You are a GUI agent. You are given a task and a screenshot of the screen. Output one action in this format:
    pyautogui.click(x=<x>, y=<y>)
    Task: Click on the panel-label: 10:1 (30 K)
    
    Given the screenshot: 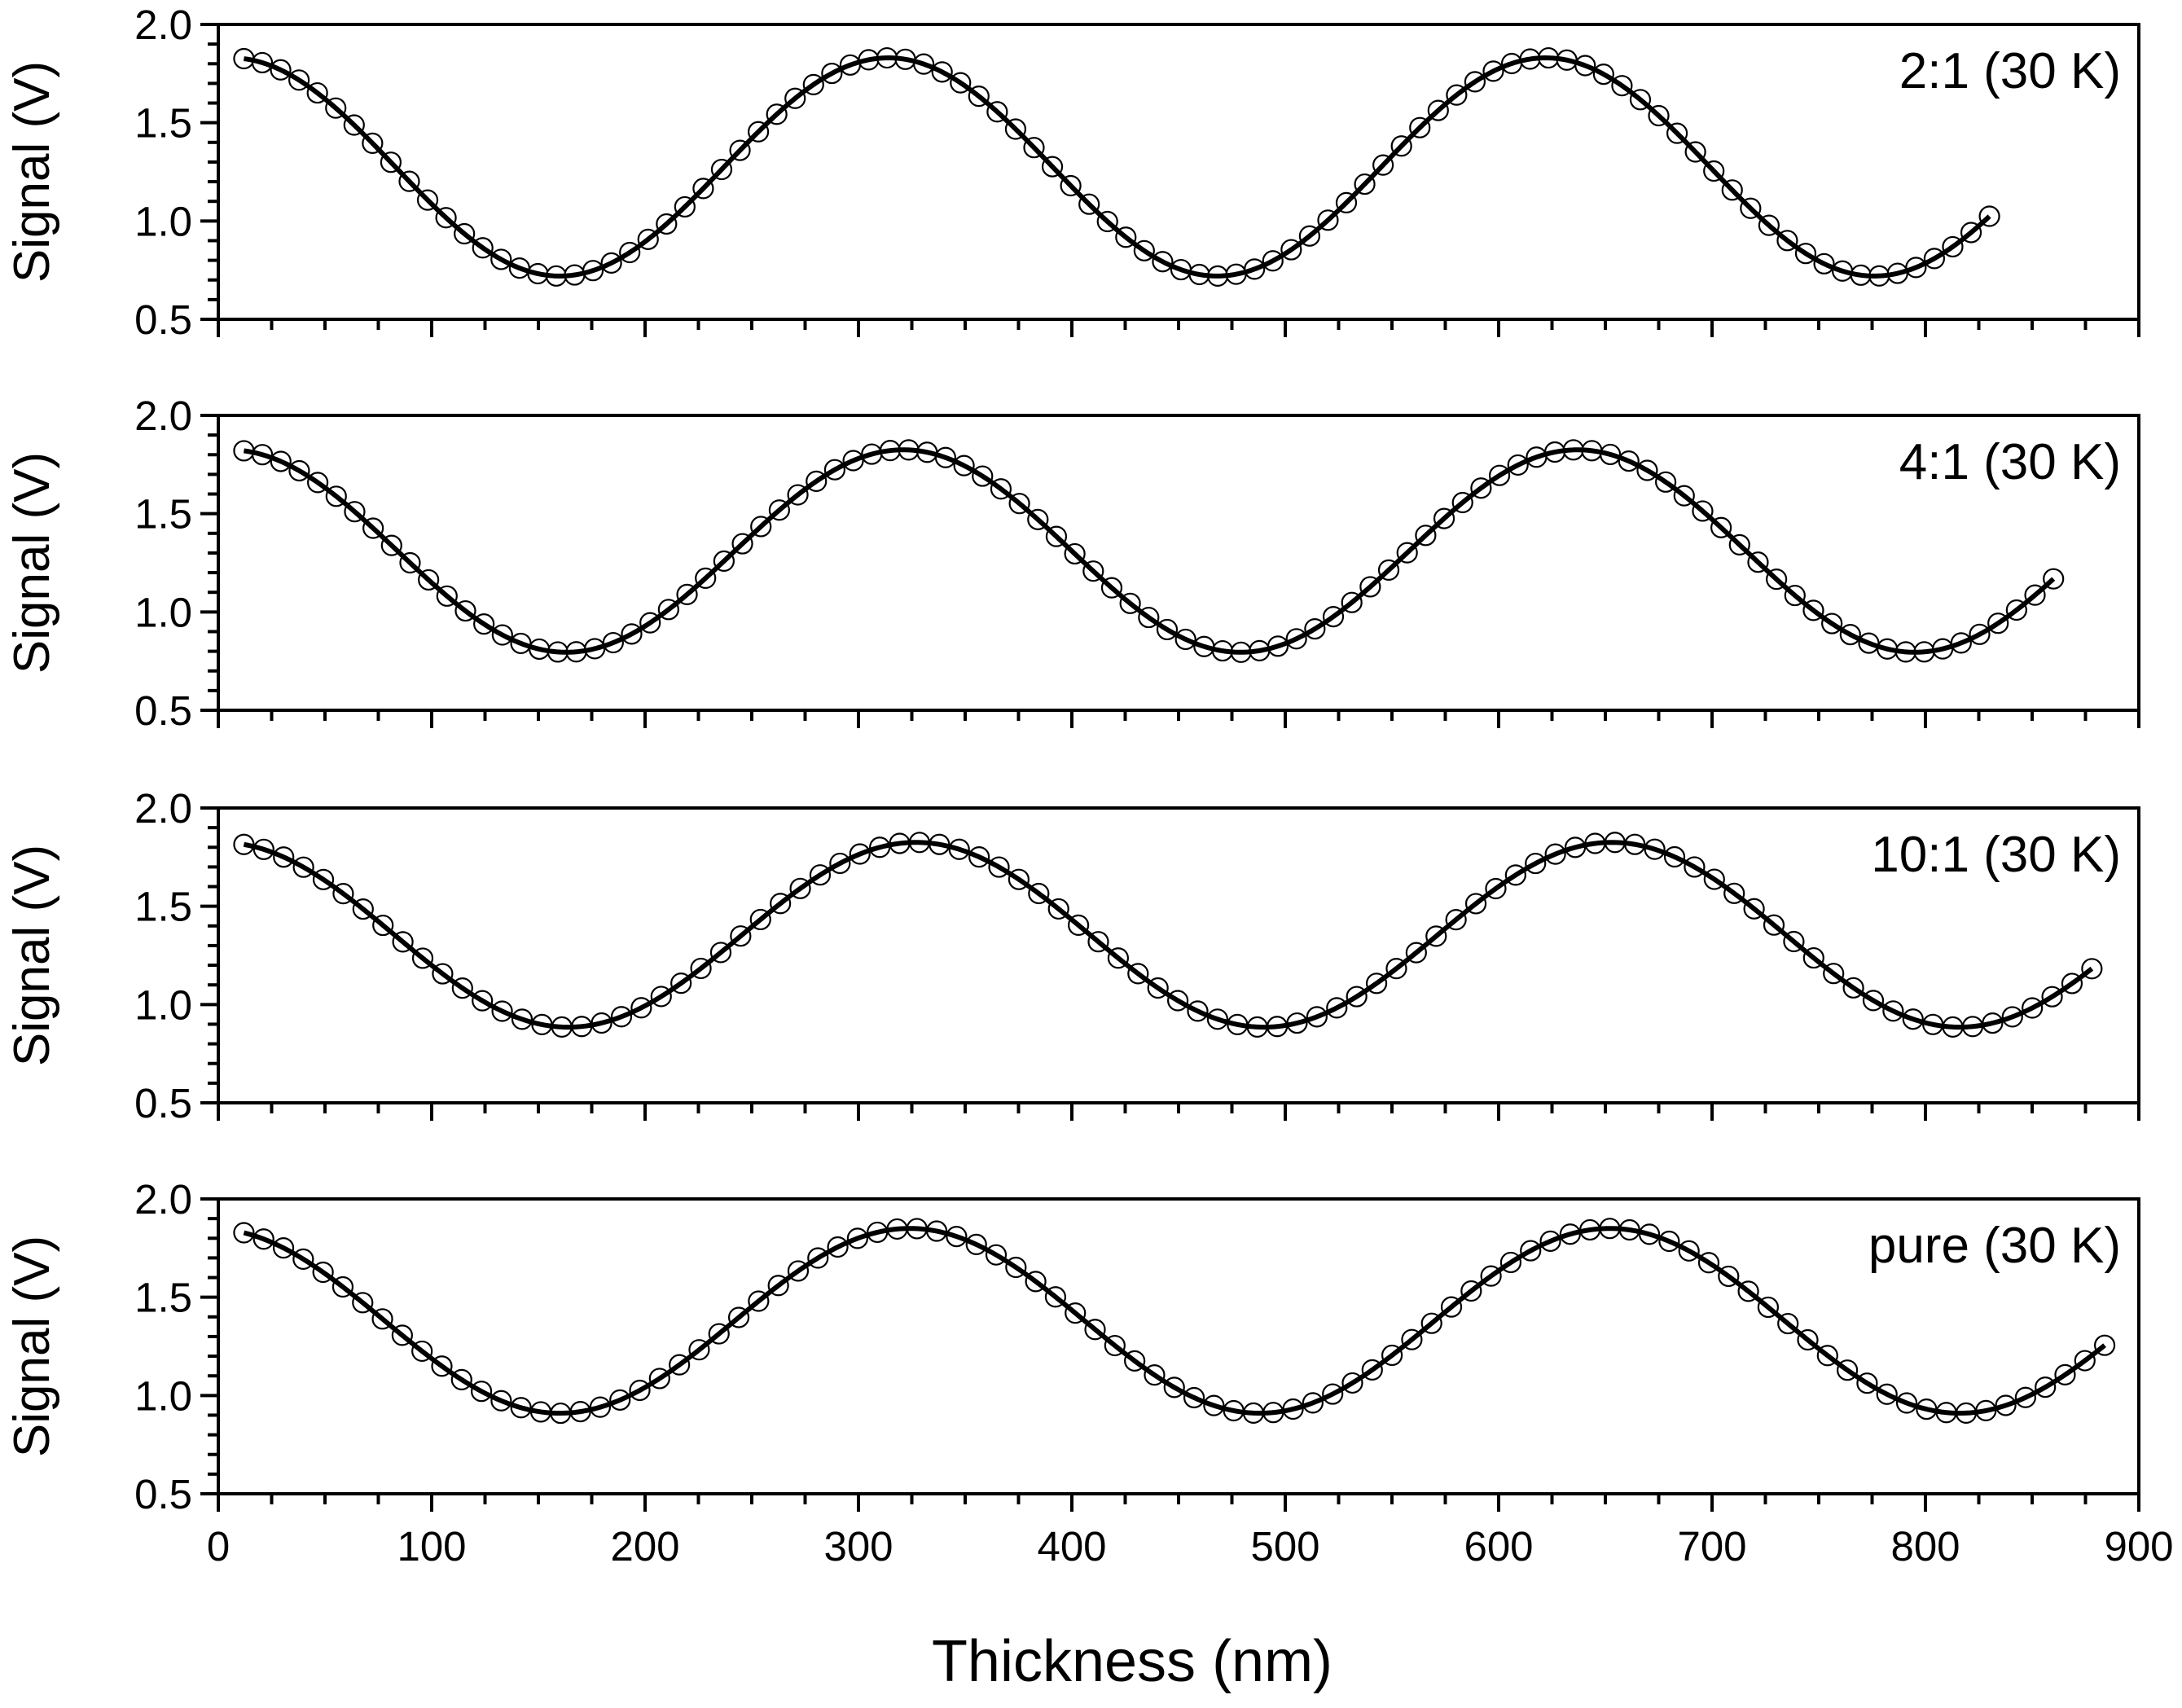 What is the action you would take?
    pyautogui.click(x=1996, y=855)
    